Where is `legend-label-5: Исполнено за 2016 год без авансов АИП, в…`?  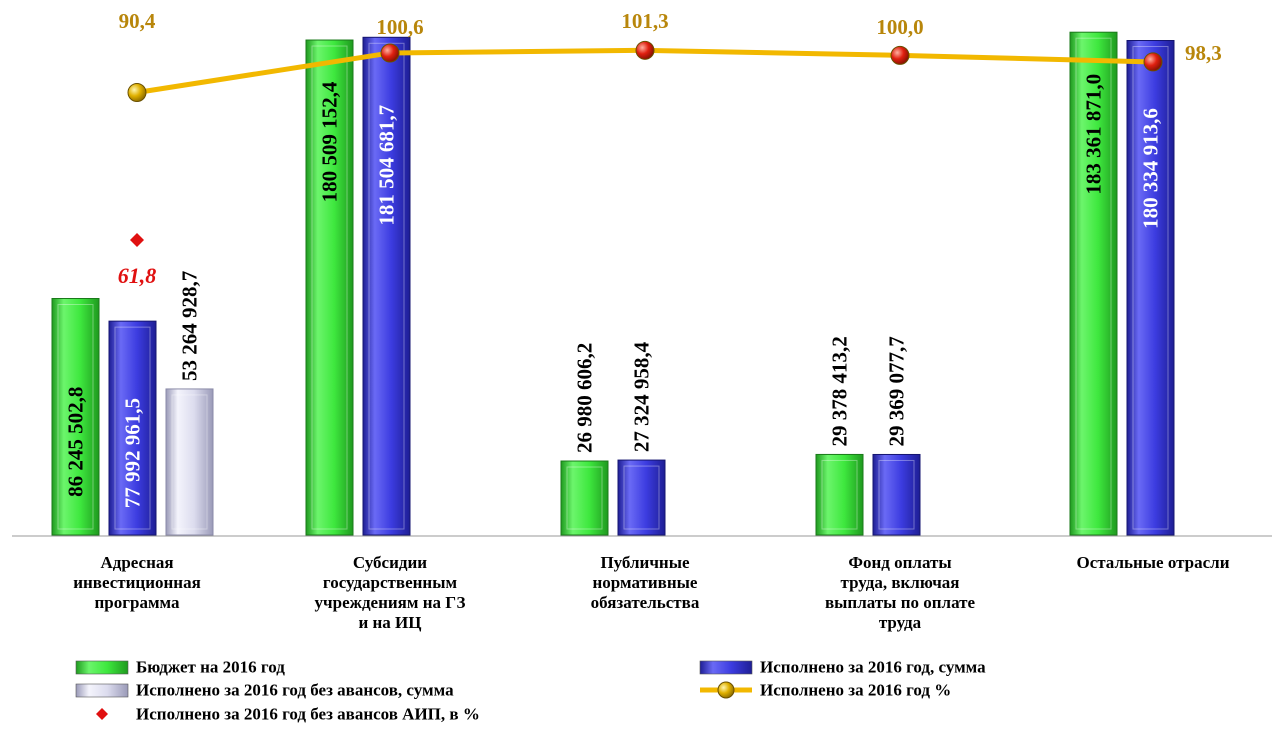
legend-label-5: Исполнено за 2016 год без авансов АИП, в… is located at coordinates (308, 714).